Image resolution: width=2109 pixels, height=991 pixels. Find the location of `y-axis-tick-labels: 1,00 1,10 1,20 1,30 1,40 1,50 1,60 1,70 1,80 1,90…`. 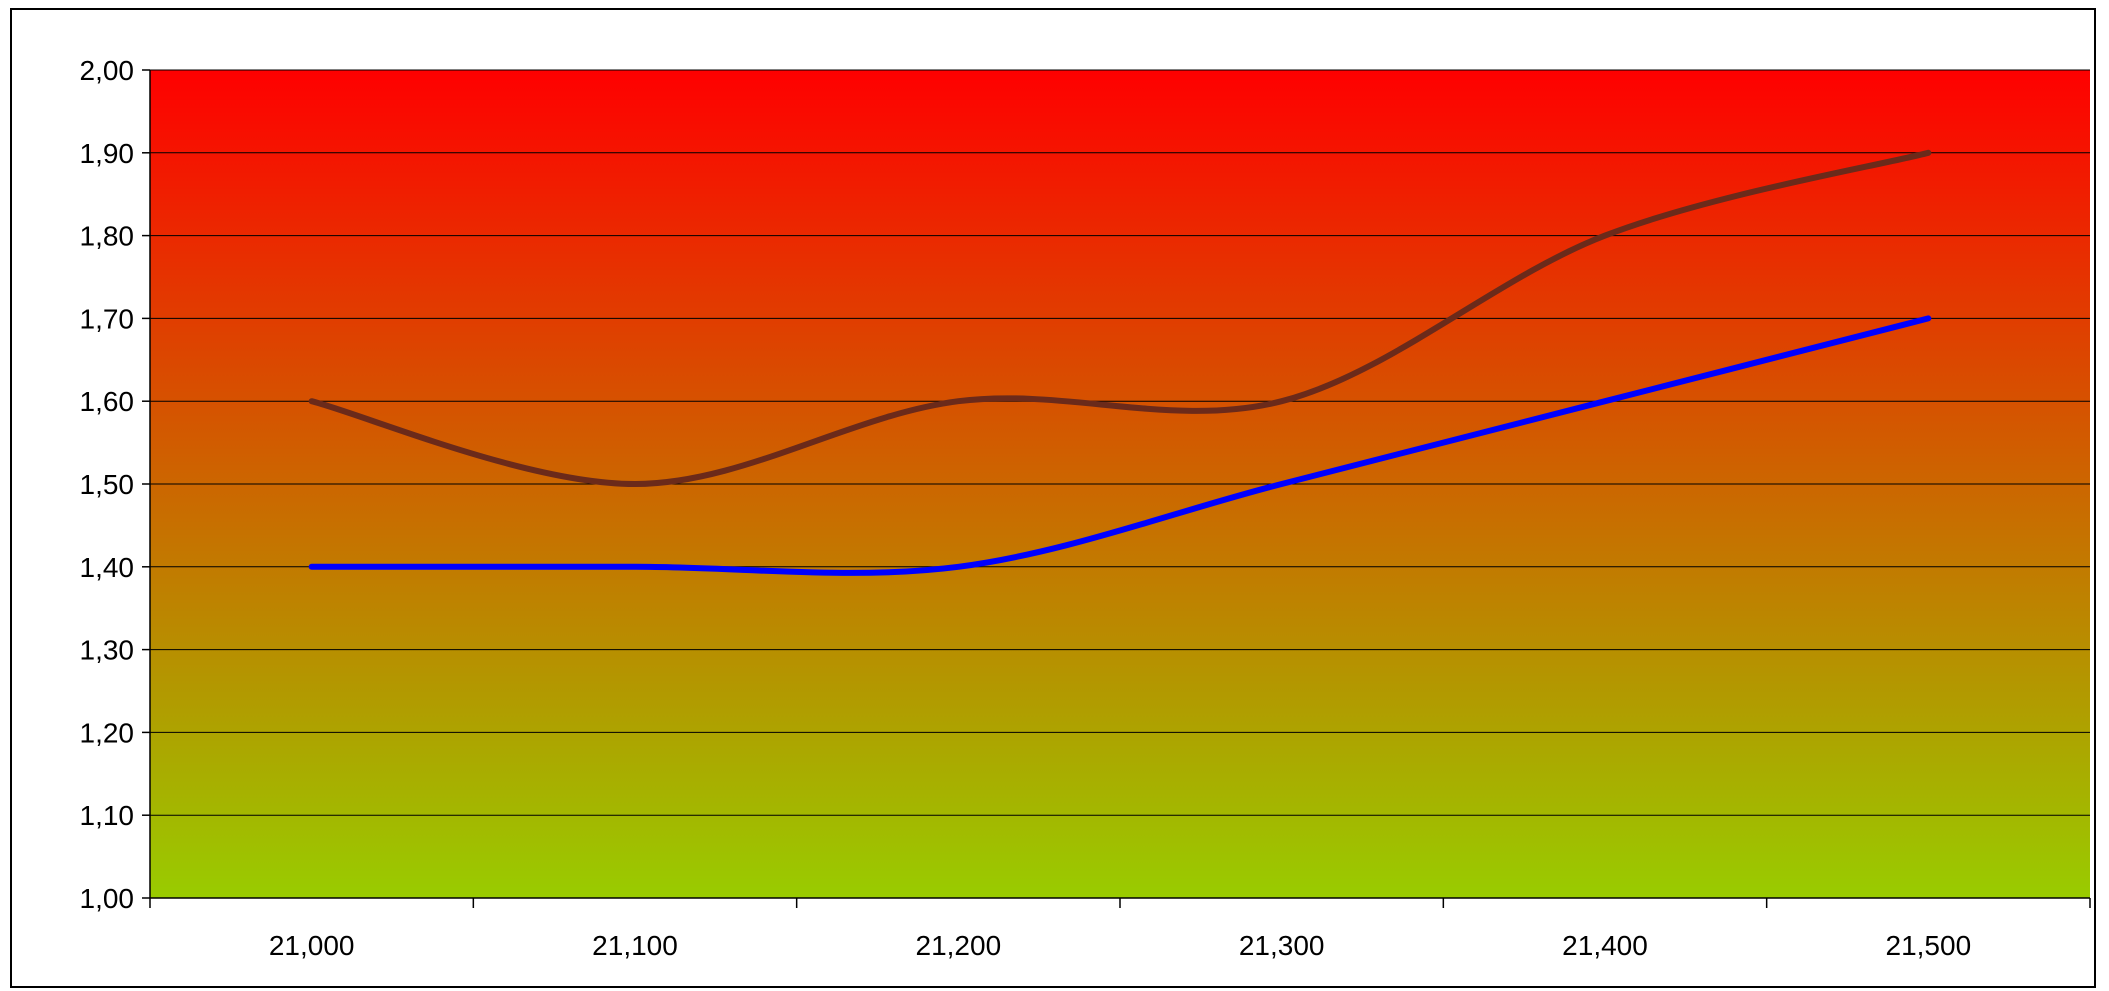

y-axis-tick-labels: 1,00 1,10 1,20 1,30 1,40 1,50 1,60 1,70 1,80 1,90… is located at coordinates (107, 484).